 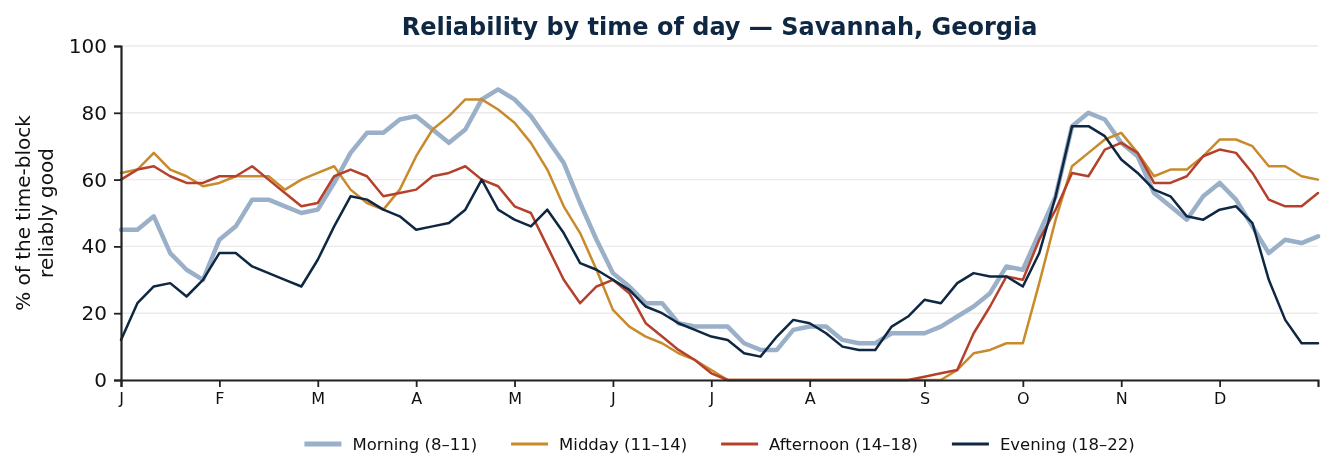 What do you see at coordinates (87, 45) in the screenshot?
I see `y-tick-label: 100` at bounding box center [87, 45].